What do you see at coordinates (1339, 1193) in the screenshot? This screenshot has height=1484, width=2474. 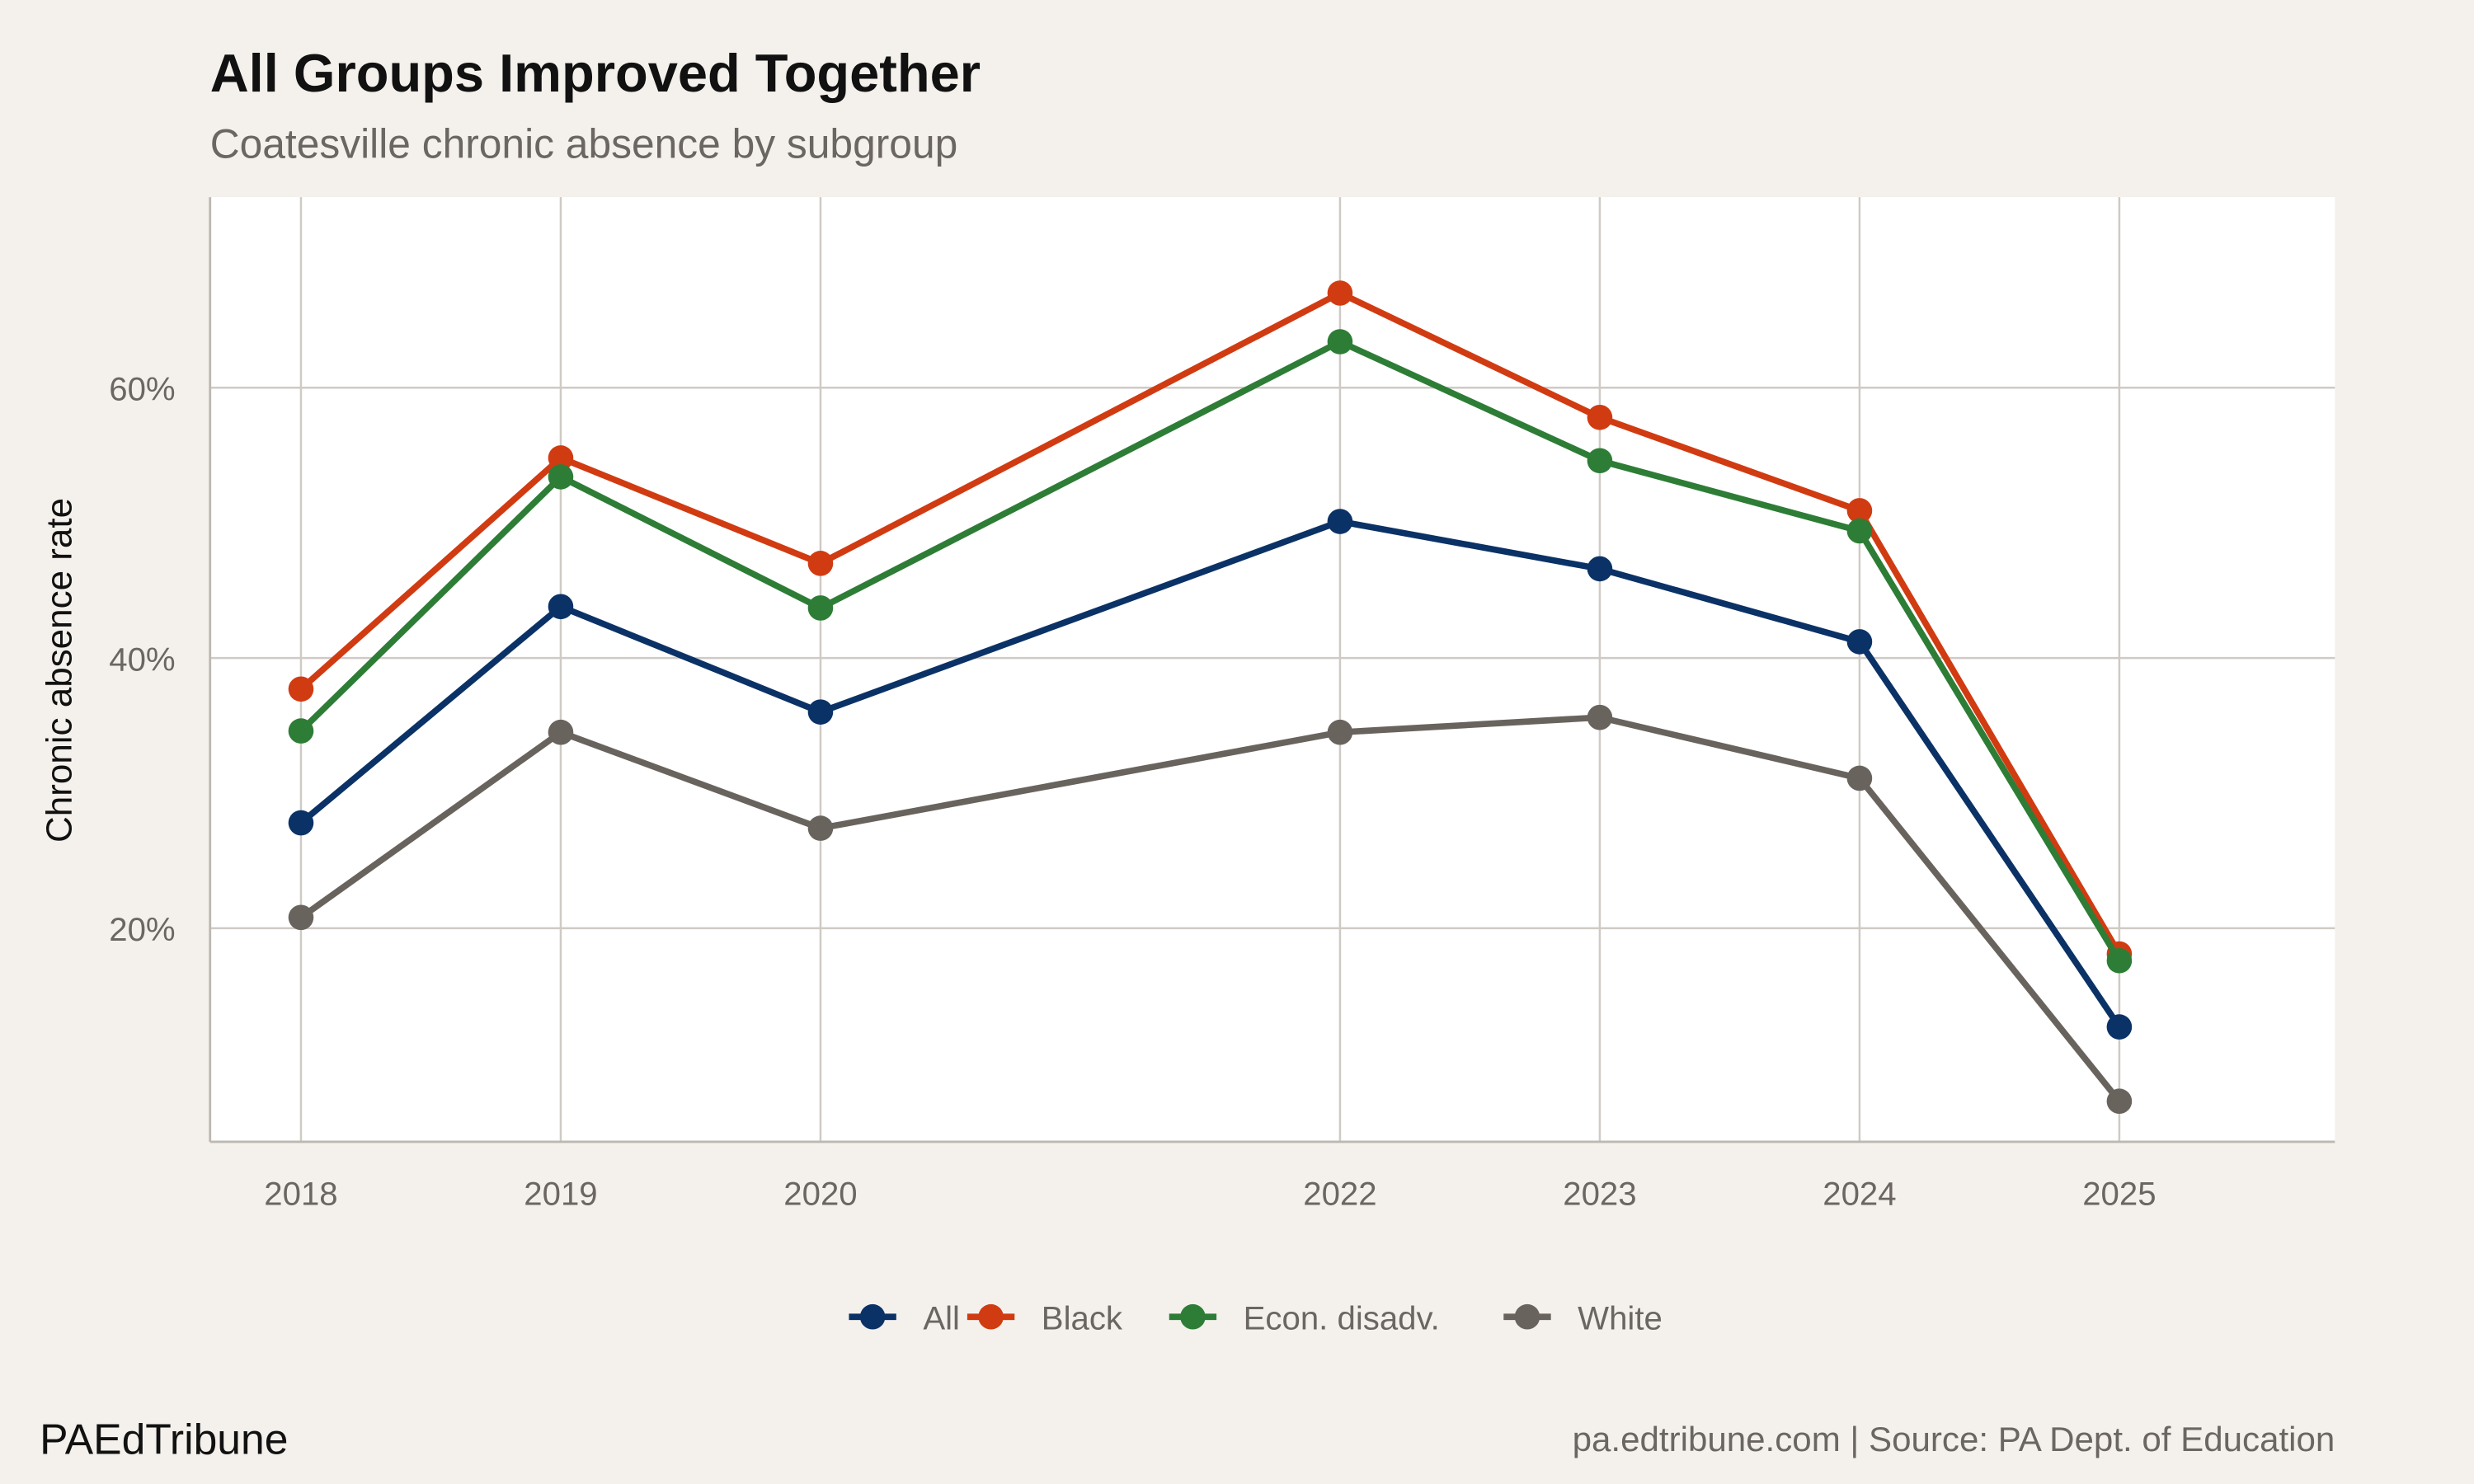 I see `x-tick-label: 2022` at bounding box center [1339, 1193].